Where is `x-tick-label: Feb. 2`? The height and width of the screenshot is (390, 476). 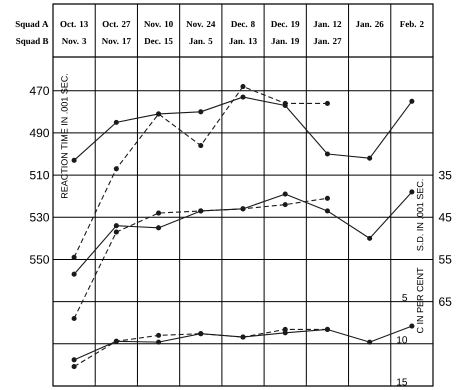 x-tick-label: Feb. 2 is located at coordinates (412, 24).